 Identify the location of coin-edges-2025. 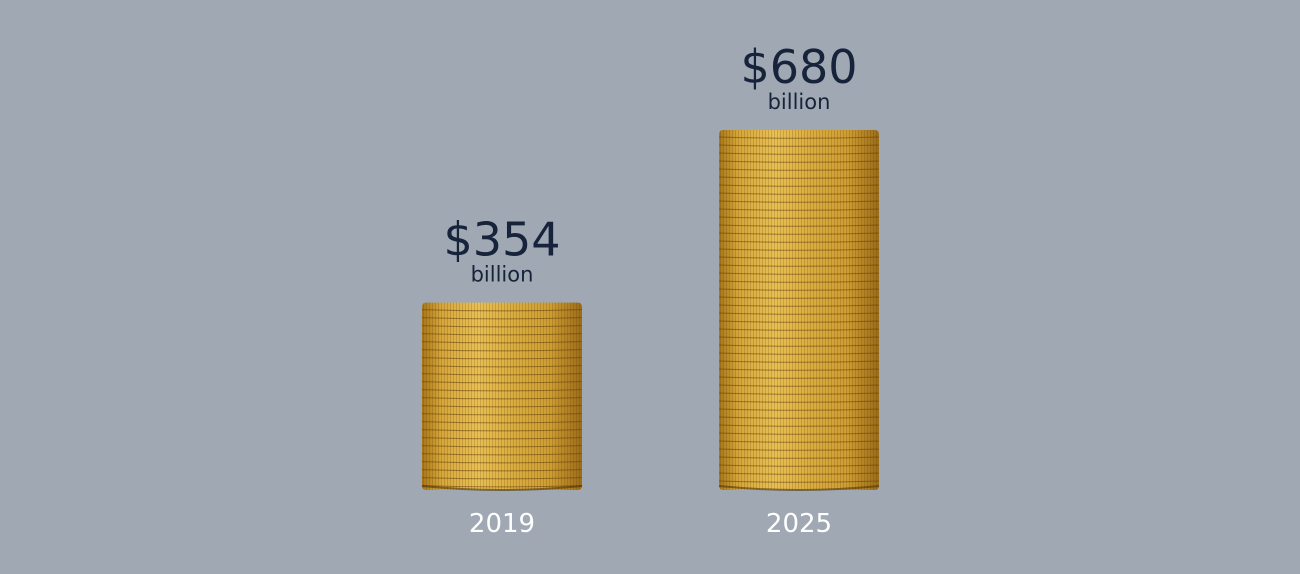
(799, 309).